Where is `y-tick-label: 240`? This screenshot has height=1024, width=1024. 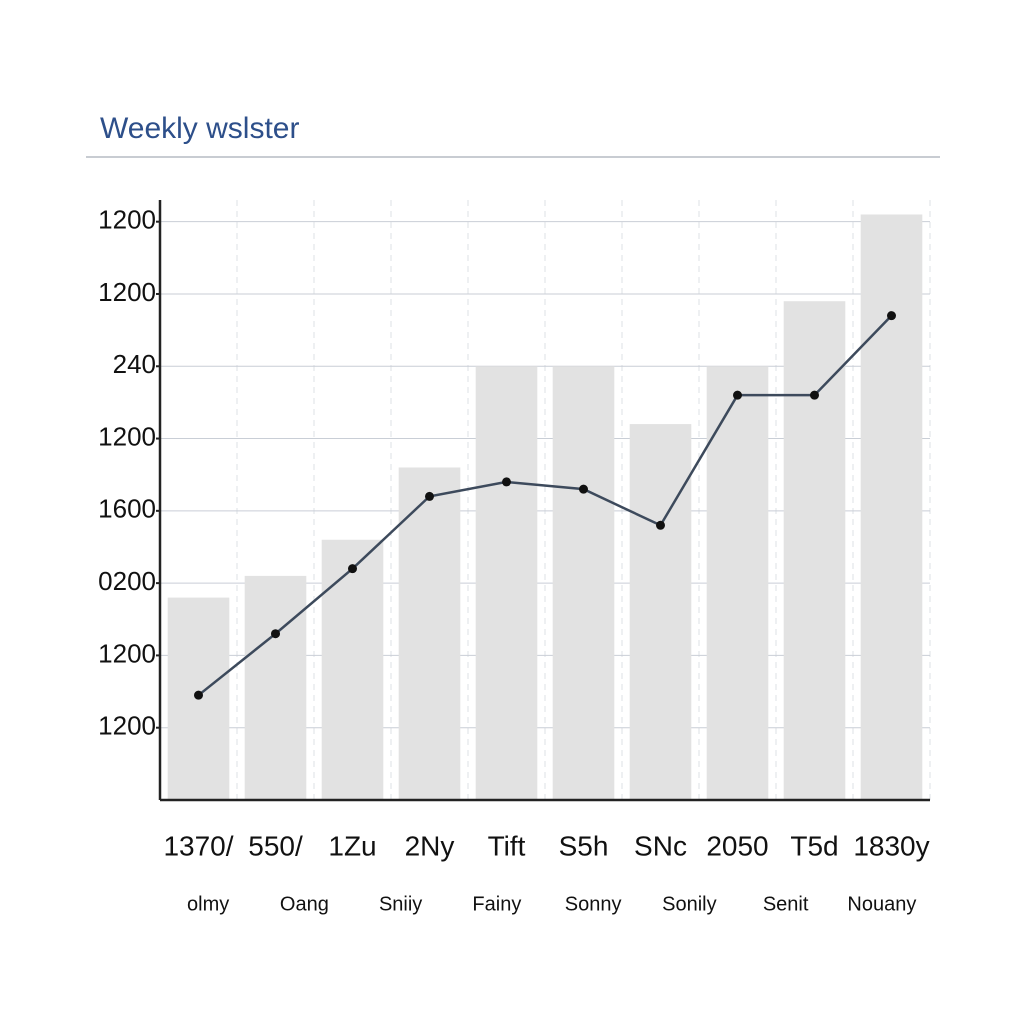 y-tick-label: 240 is located at coordinates (134, 364).